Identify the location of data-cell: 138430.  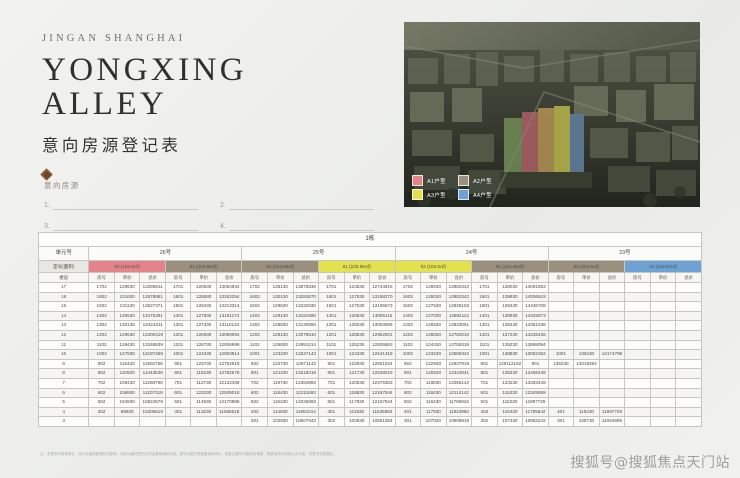
(510, 325).